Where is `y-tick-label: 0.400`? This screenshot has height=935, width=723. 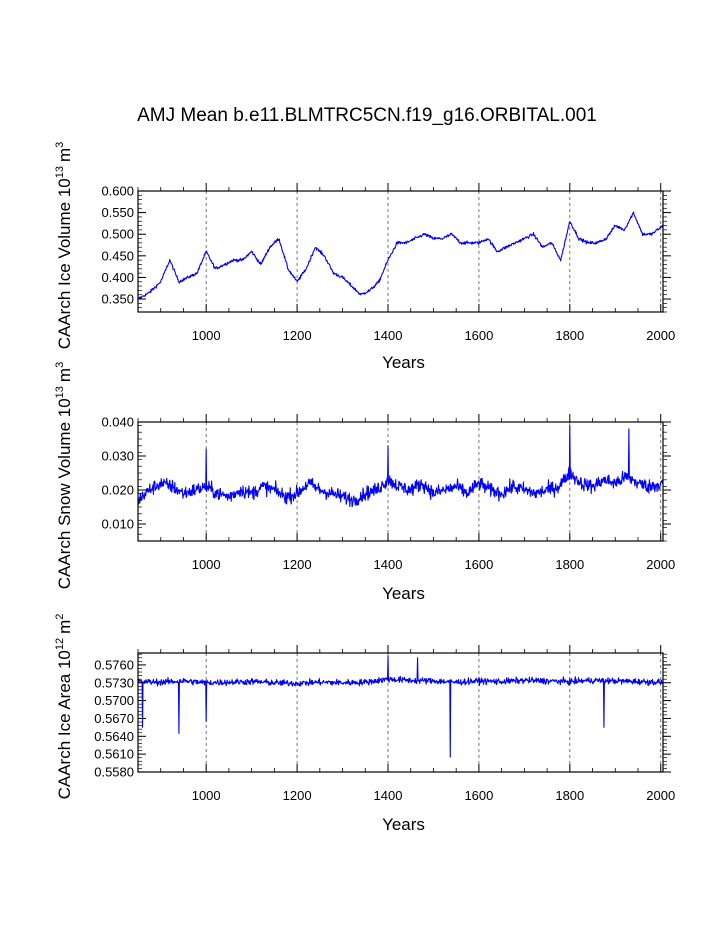 y-tick-label: 0.400 is located at coordinates (117, 277).